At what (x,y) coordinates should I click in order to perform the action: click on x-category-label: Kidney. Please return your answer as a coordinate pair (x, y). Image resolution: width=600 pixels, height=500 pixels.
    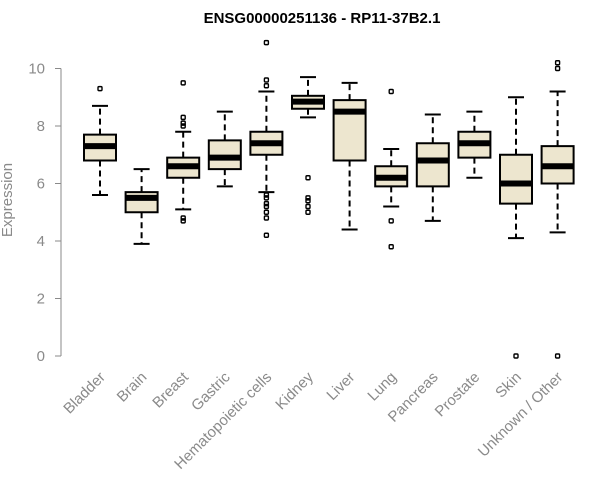
    Looking at the image, I should click on (294, 390).